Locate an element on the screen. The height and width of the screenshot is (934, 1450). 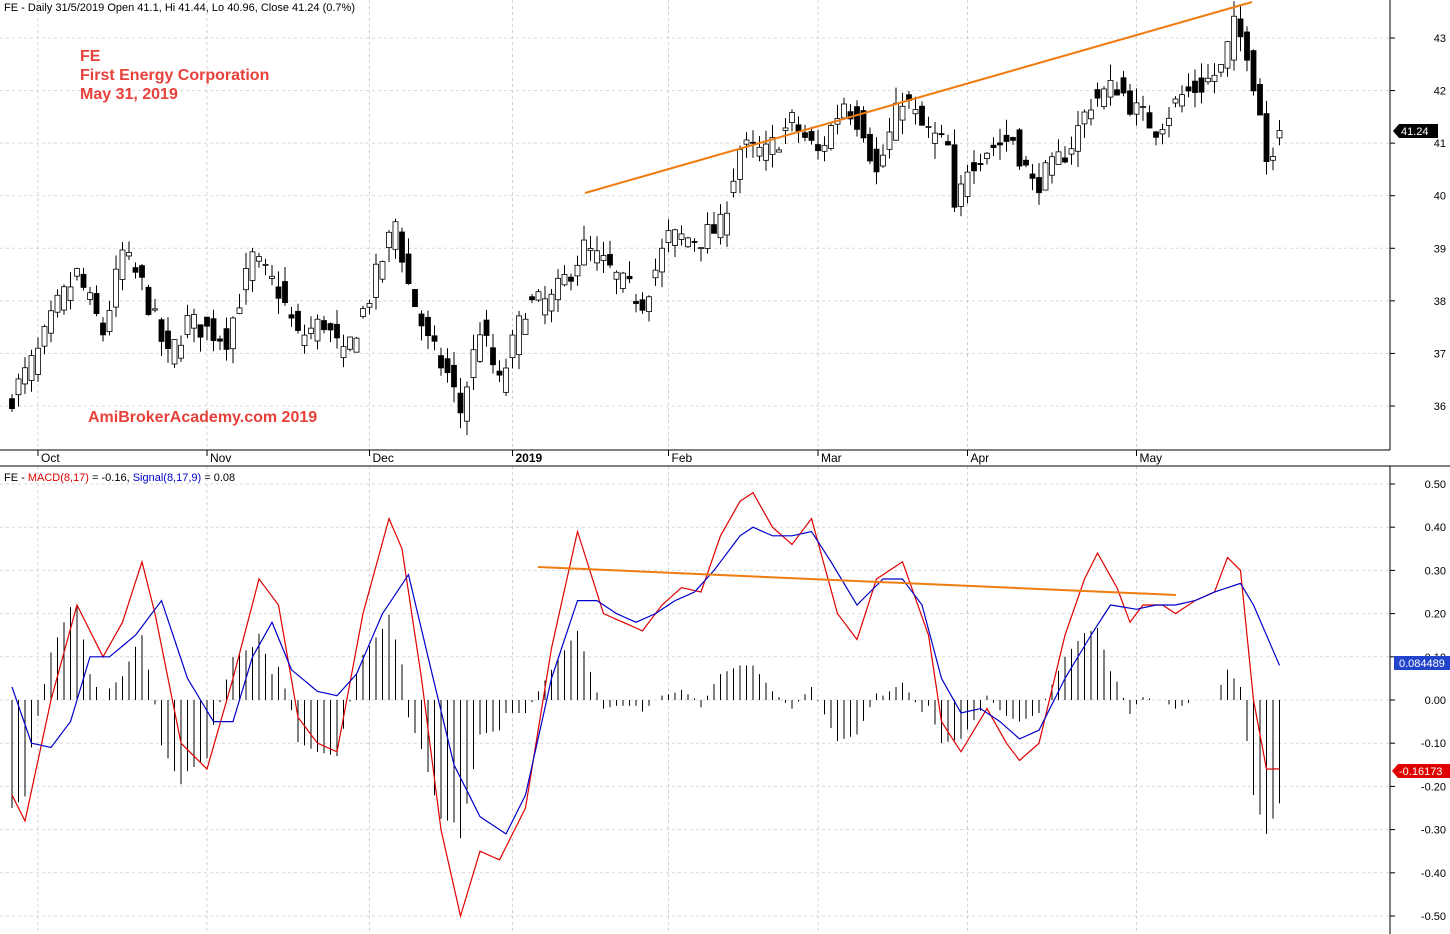
macd-trendline is located at coordinates (857, 581).